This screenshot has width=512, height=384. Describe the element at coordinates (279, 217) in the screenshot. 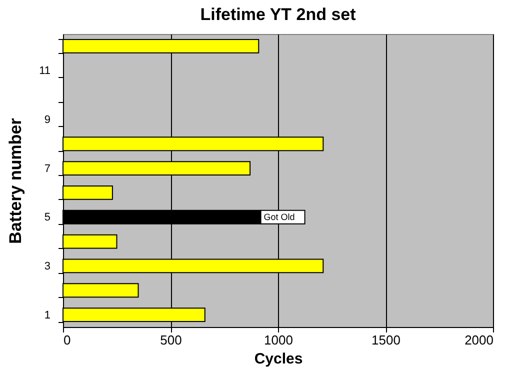

I see `annotation: Got Old` at that location.